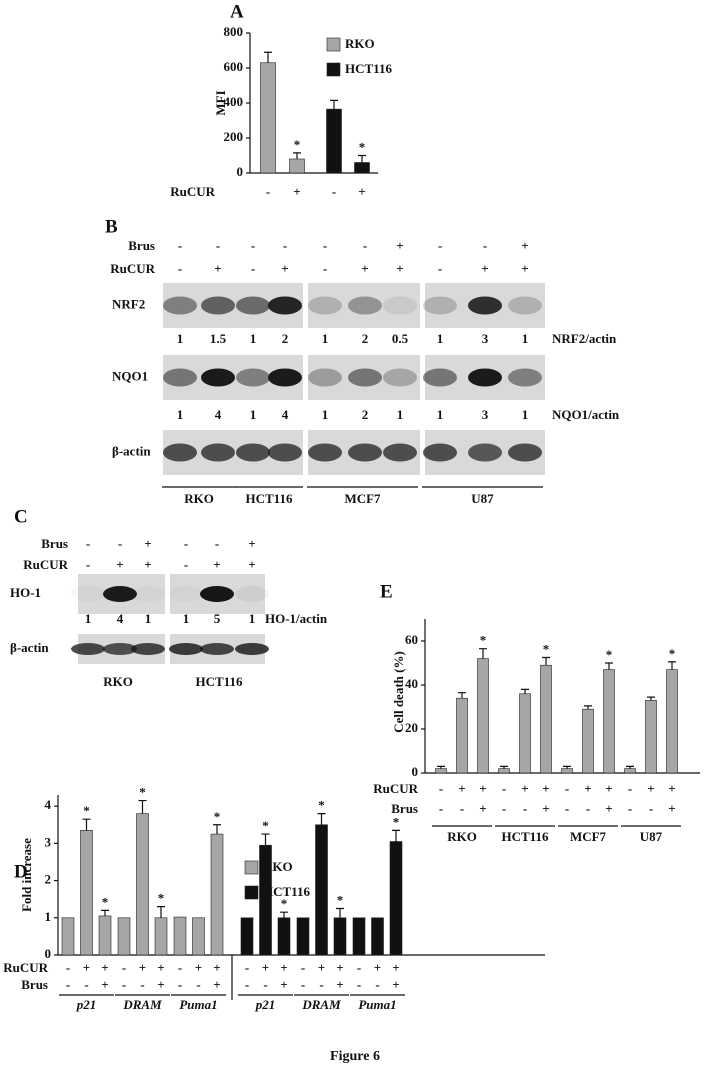 This screenshot has height=1074, width=709. I want to click on cell-line-label: HCT116, so click(219, 681).